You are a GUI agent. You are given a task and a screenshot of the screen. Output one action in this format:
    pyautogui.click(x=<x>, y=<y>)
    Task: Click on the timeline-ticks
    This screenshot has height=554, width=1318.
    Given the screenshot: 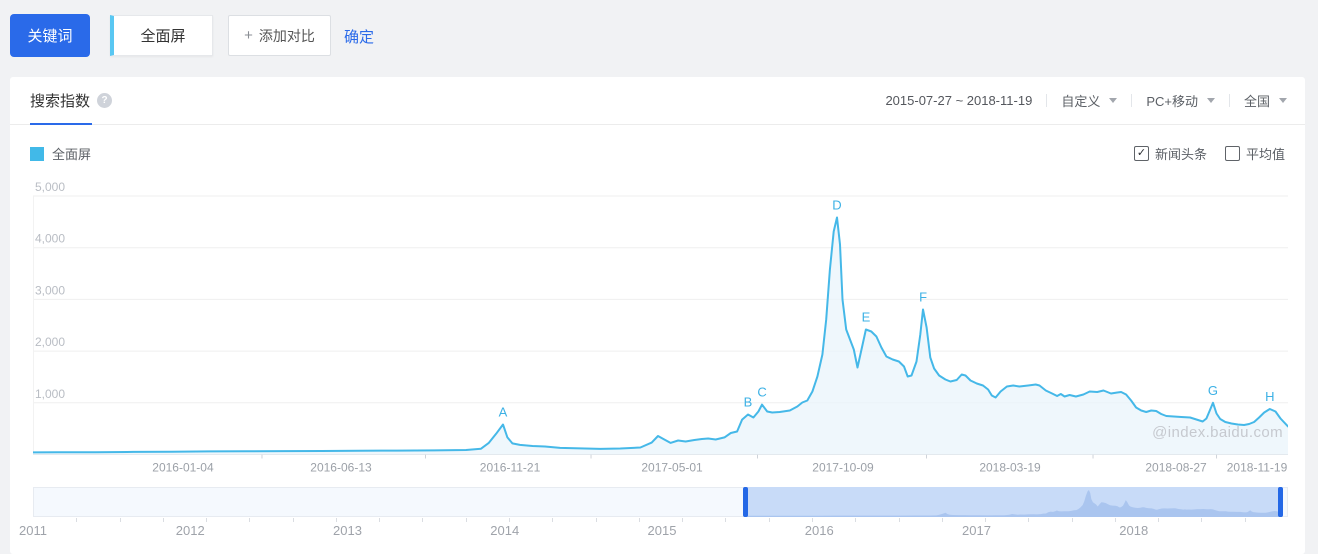 What is the action you would take?
    pyautogui.click(x=660, y=520)
    